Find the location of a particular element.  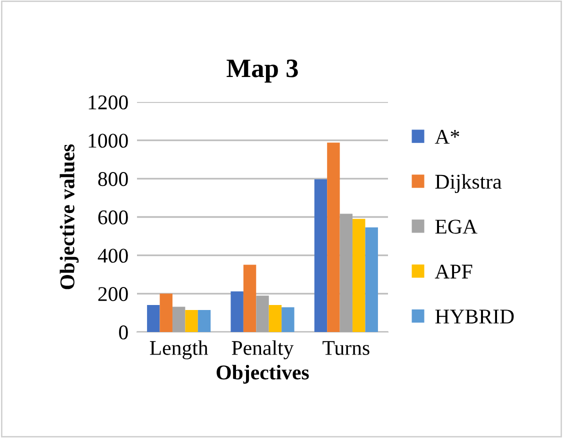

y-tick-label: 1000 is located at coordinates (108, 141).